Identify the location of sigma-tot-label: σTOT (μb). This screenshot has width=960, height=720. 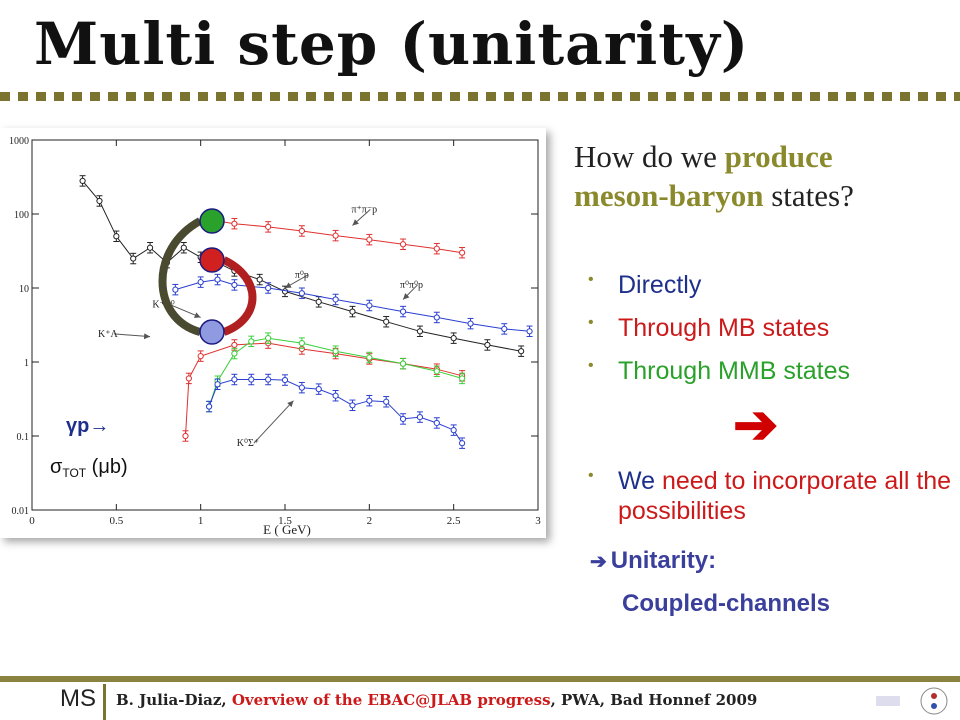
(89, 468).